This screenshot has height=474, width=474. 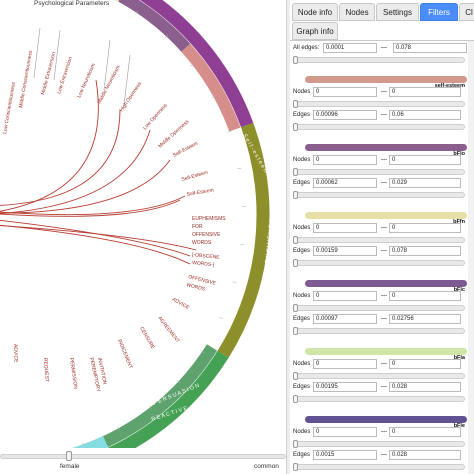 I want to click on panel-scrollbar, so click(x=471, y=257).